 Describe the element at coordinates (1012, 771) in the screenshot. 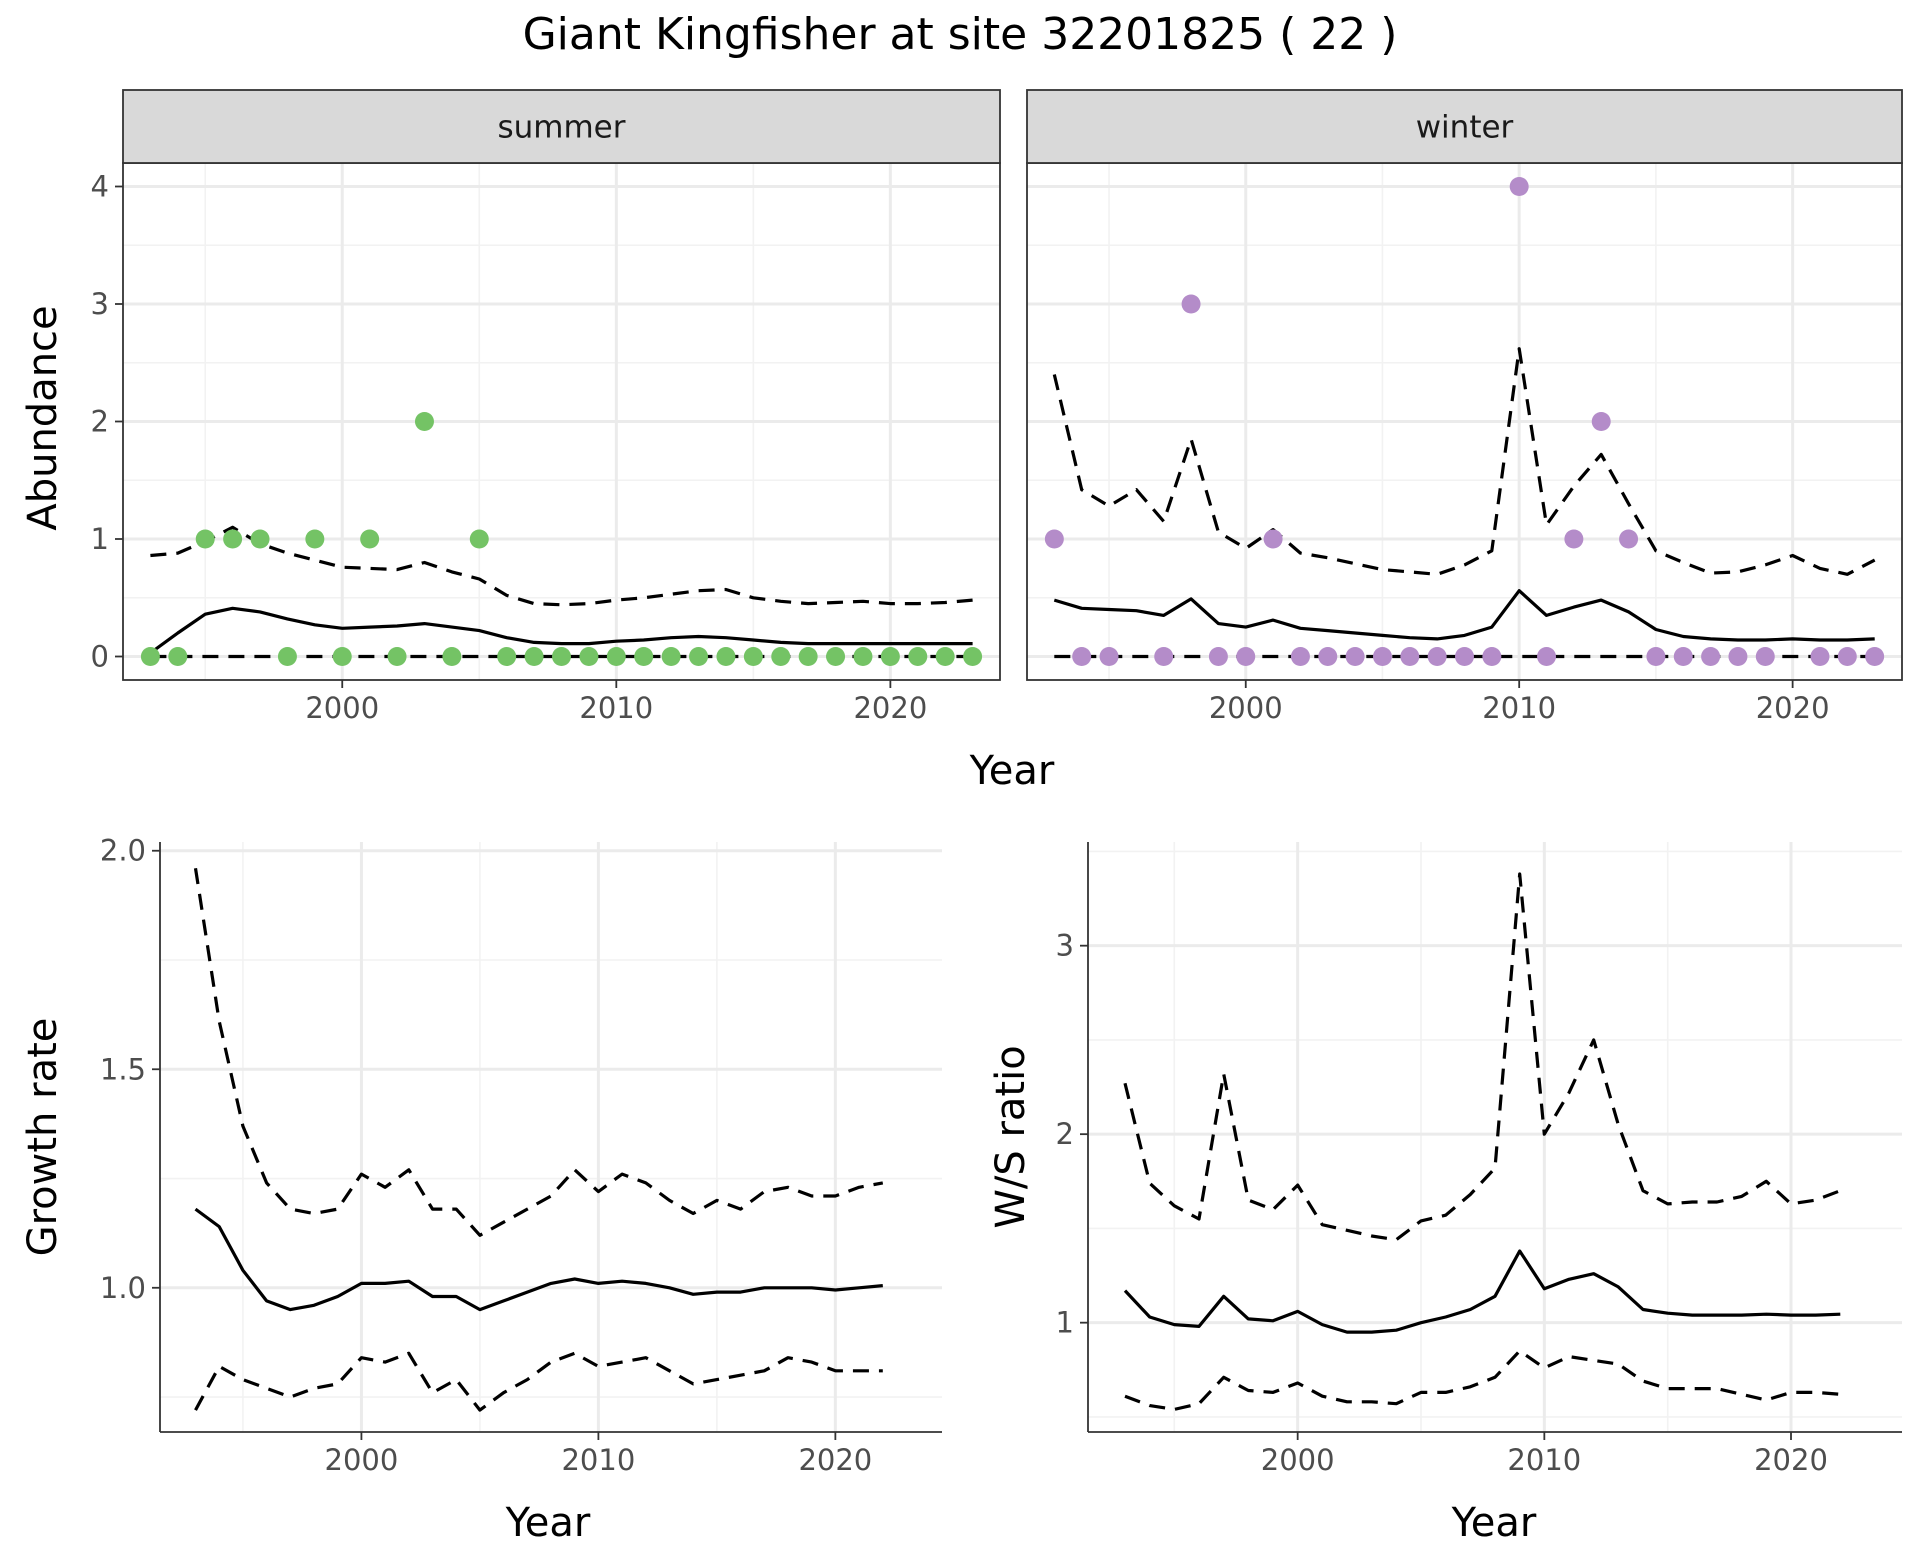

I see `abundance-x-axis-title: Year` at that location.